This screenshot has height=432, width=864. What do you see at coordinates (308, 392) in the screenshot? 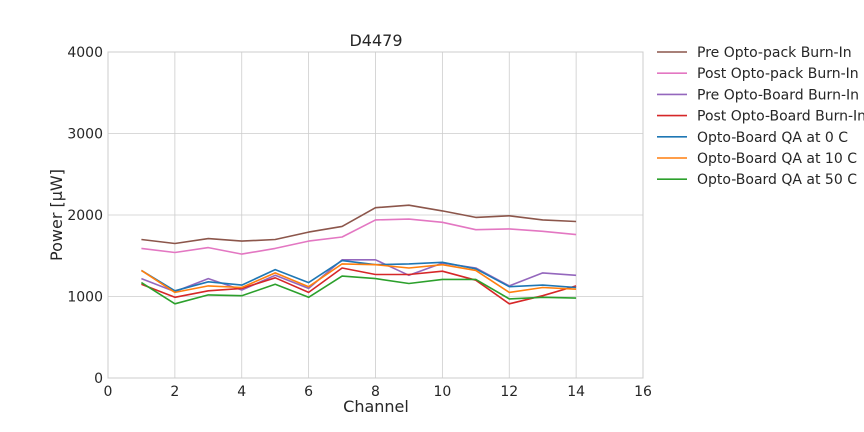
I see `x-tick-label: 6` at bounding box center [308, 392].